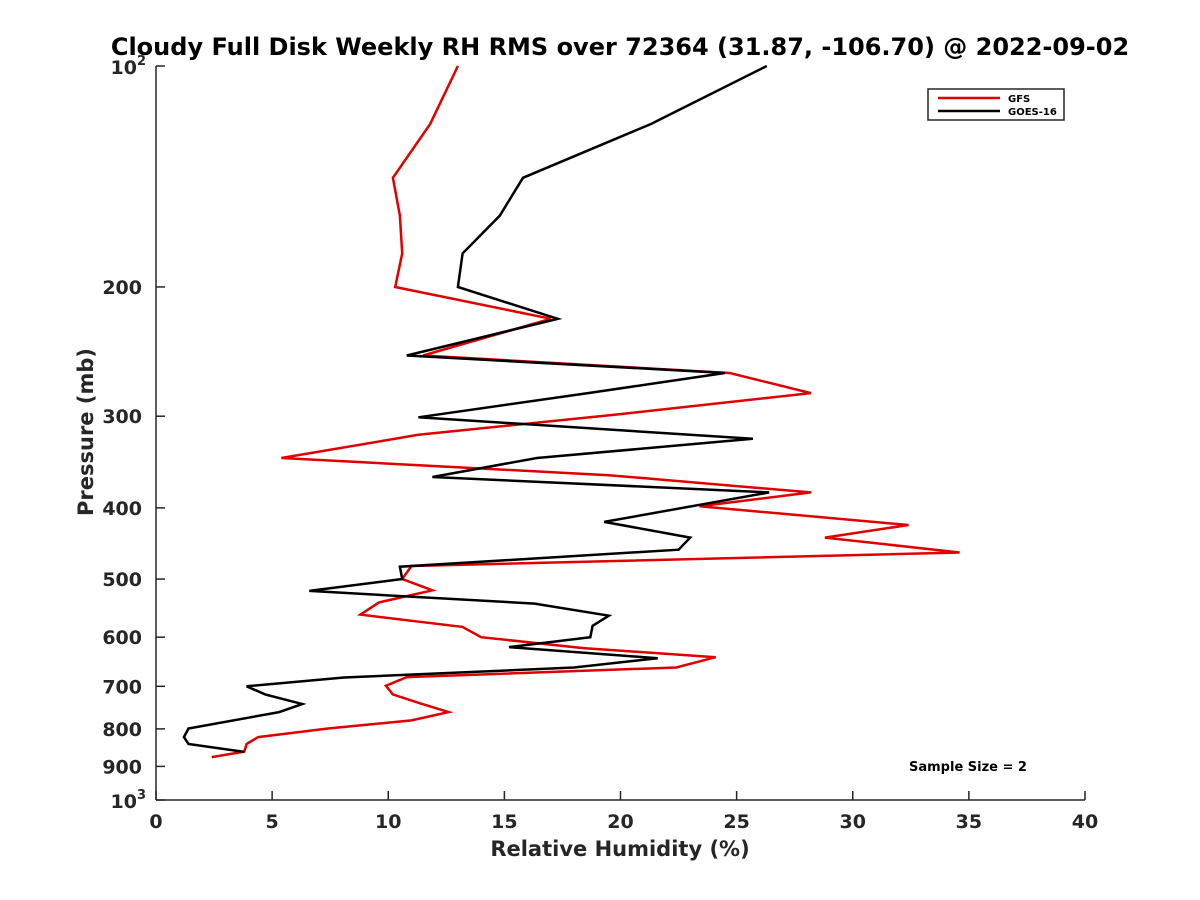  I want to click on legend: GFS GOES-16, so click(996, 104).